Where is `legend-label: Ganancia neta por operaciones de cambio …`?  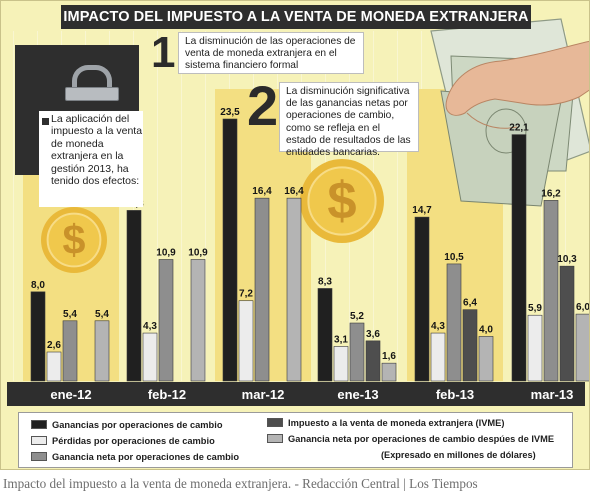
legend-label: Ganancia neta por operaciones de cambio … is located at coordinates (421, 439).